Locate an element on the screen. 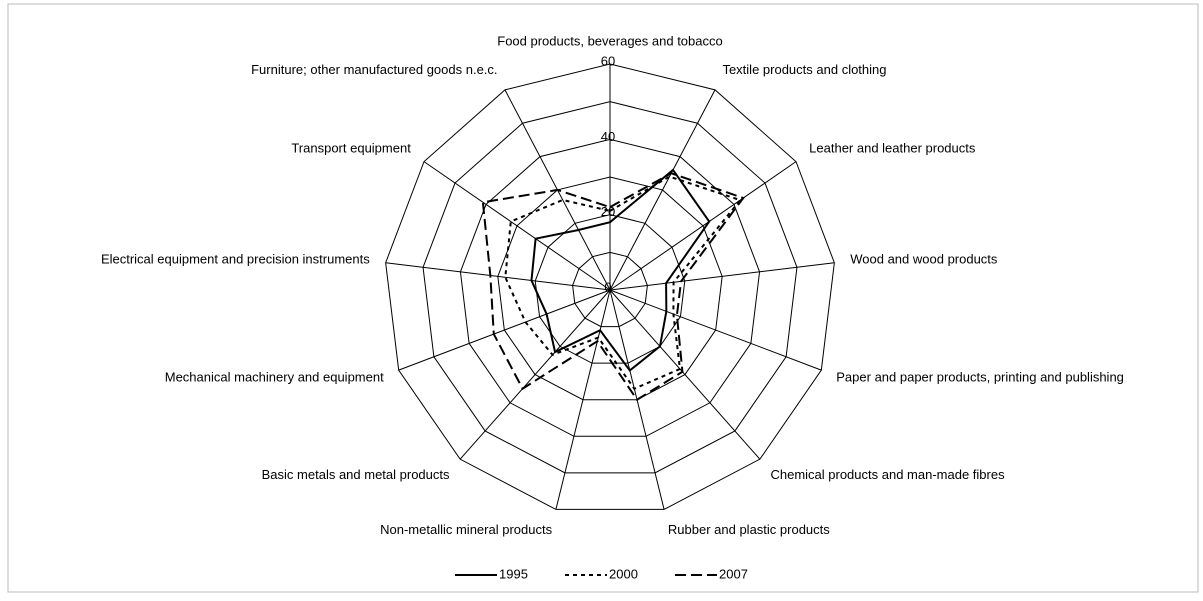 This screenshot has width=1203, height=601. legend: 1995 2000 2007 is located at coordinates (601, 573).